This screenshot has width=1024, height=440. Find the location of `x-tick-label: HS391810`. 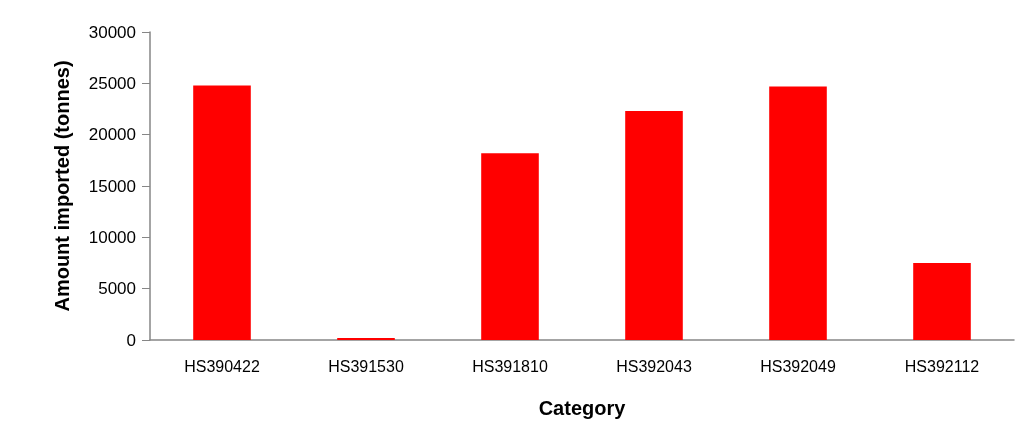

x-tick-label: HS391810 is located at coordinates (510, 366).